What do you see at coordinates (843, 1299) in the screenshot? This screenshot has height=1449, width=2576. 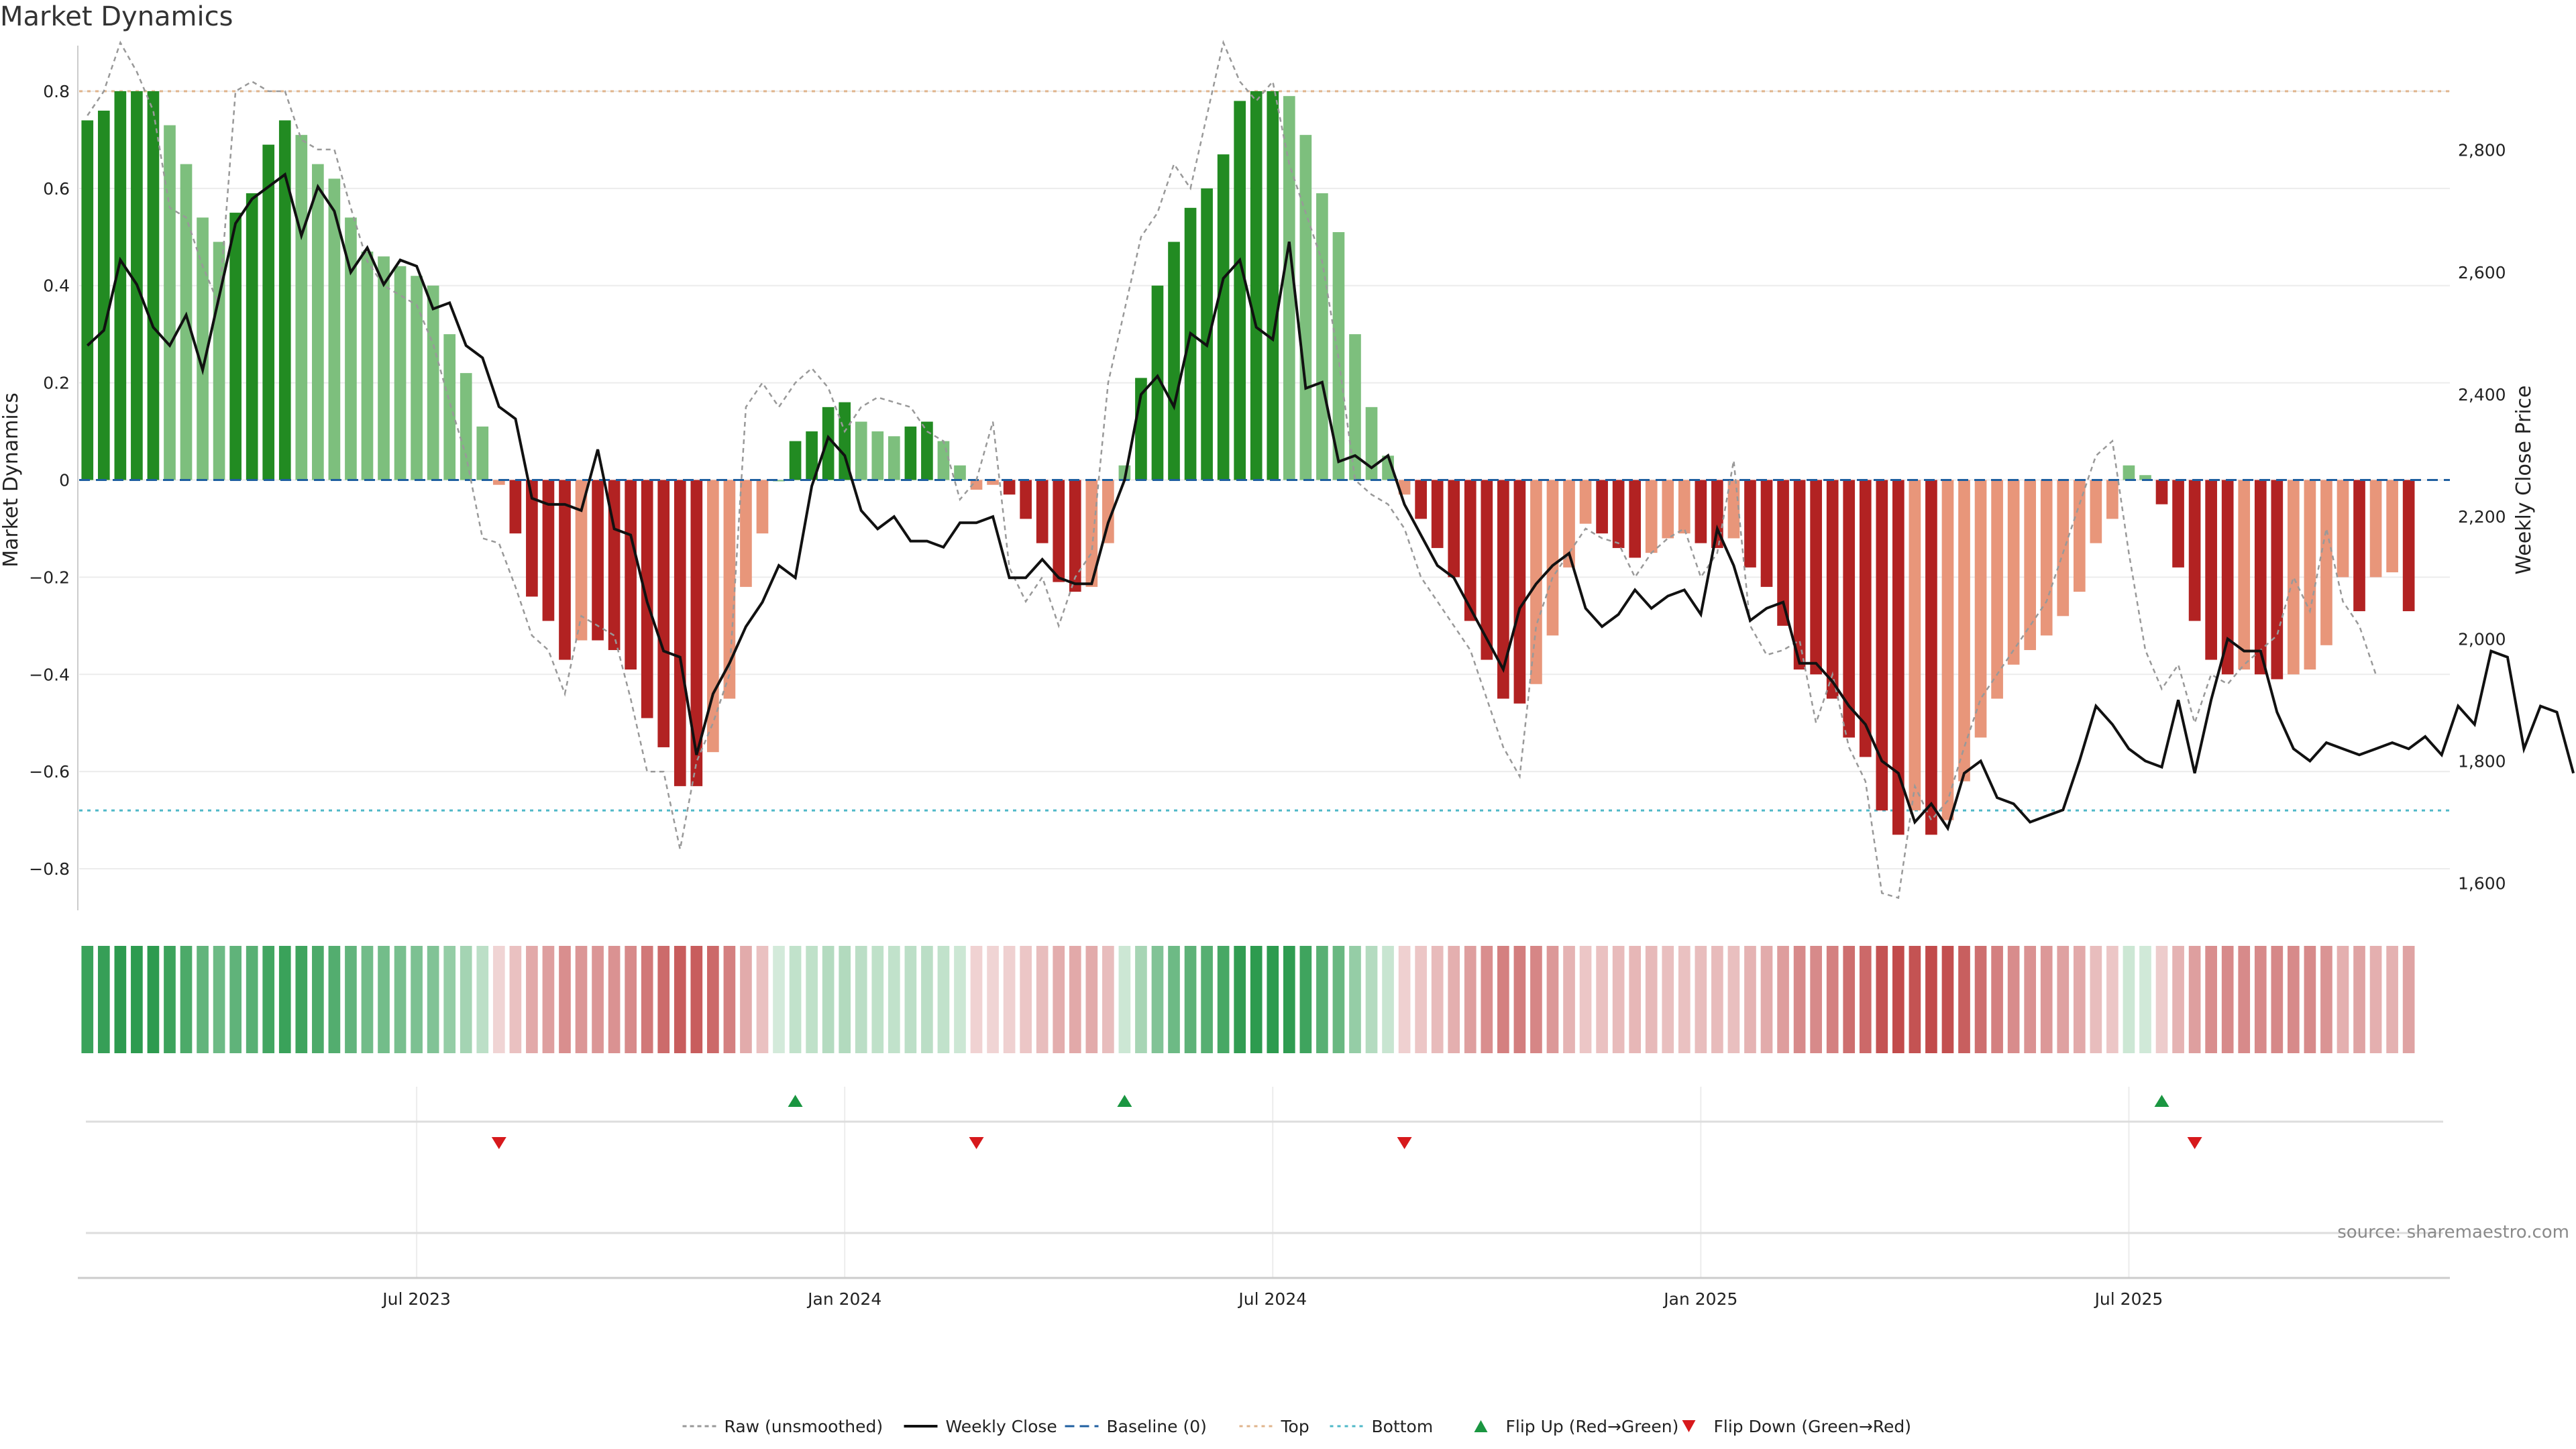 I see `x-tick-1: Jan 2024` at bounding box center [843, 1299].